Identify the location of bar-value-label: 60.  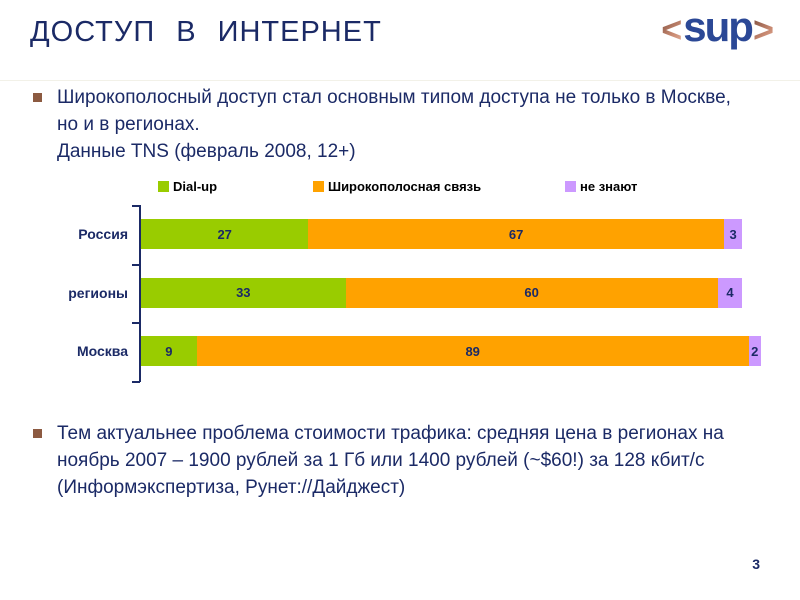
(531, 293).